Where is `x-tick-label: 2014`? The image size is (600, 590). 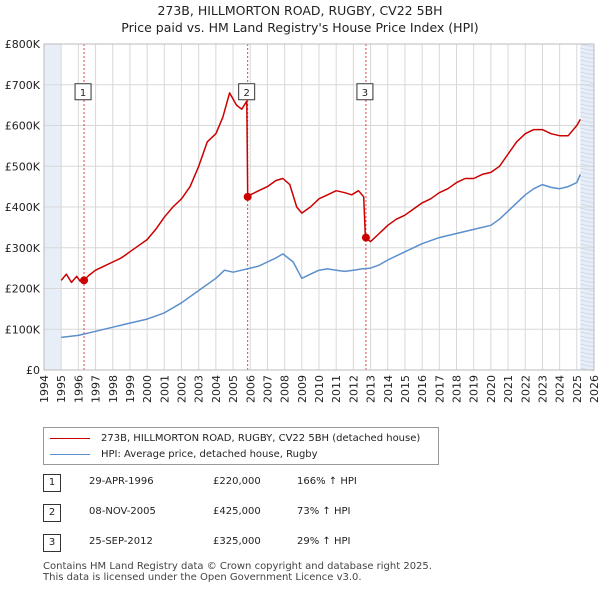
x-tick-label: 2014 is located at coordinates (388, 389).